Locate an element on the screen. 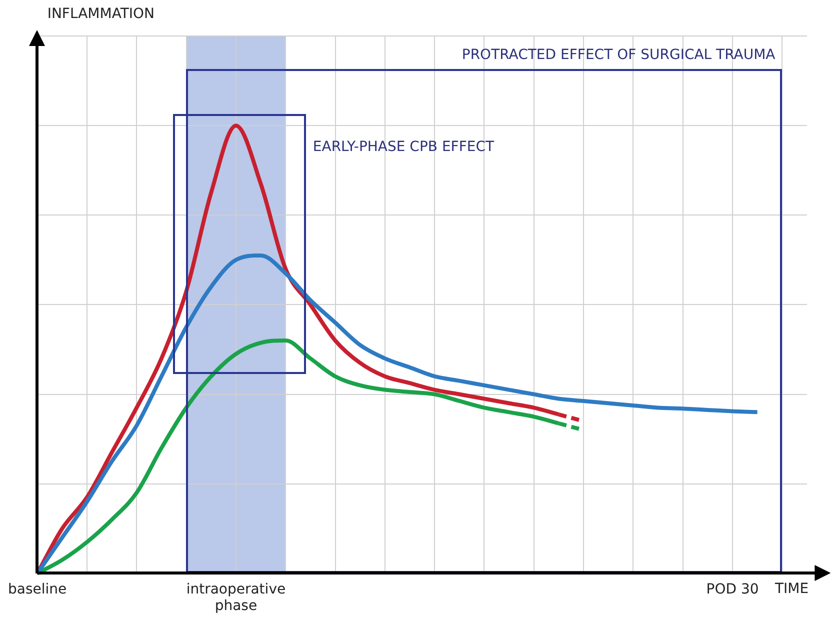 This screenshot has width=835, height=623. x-tick-label: baseline is located at coordinates (37, 589).